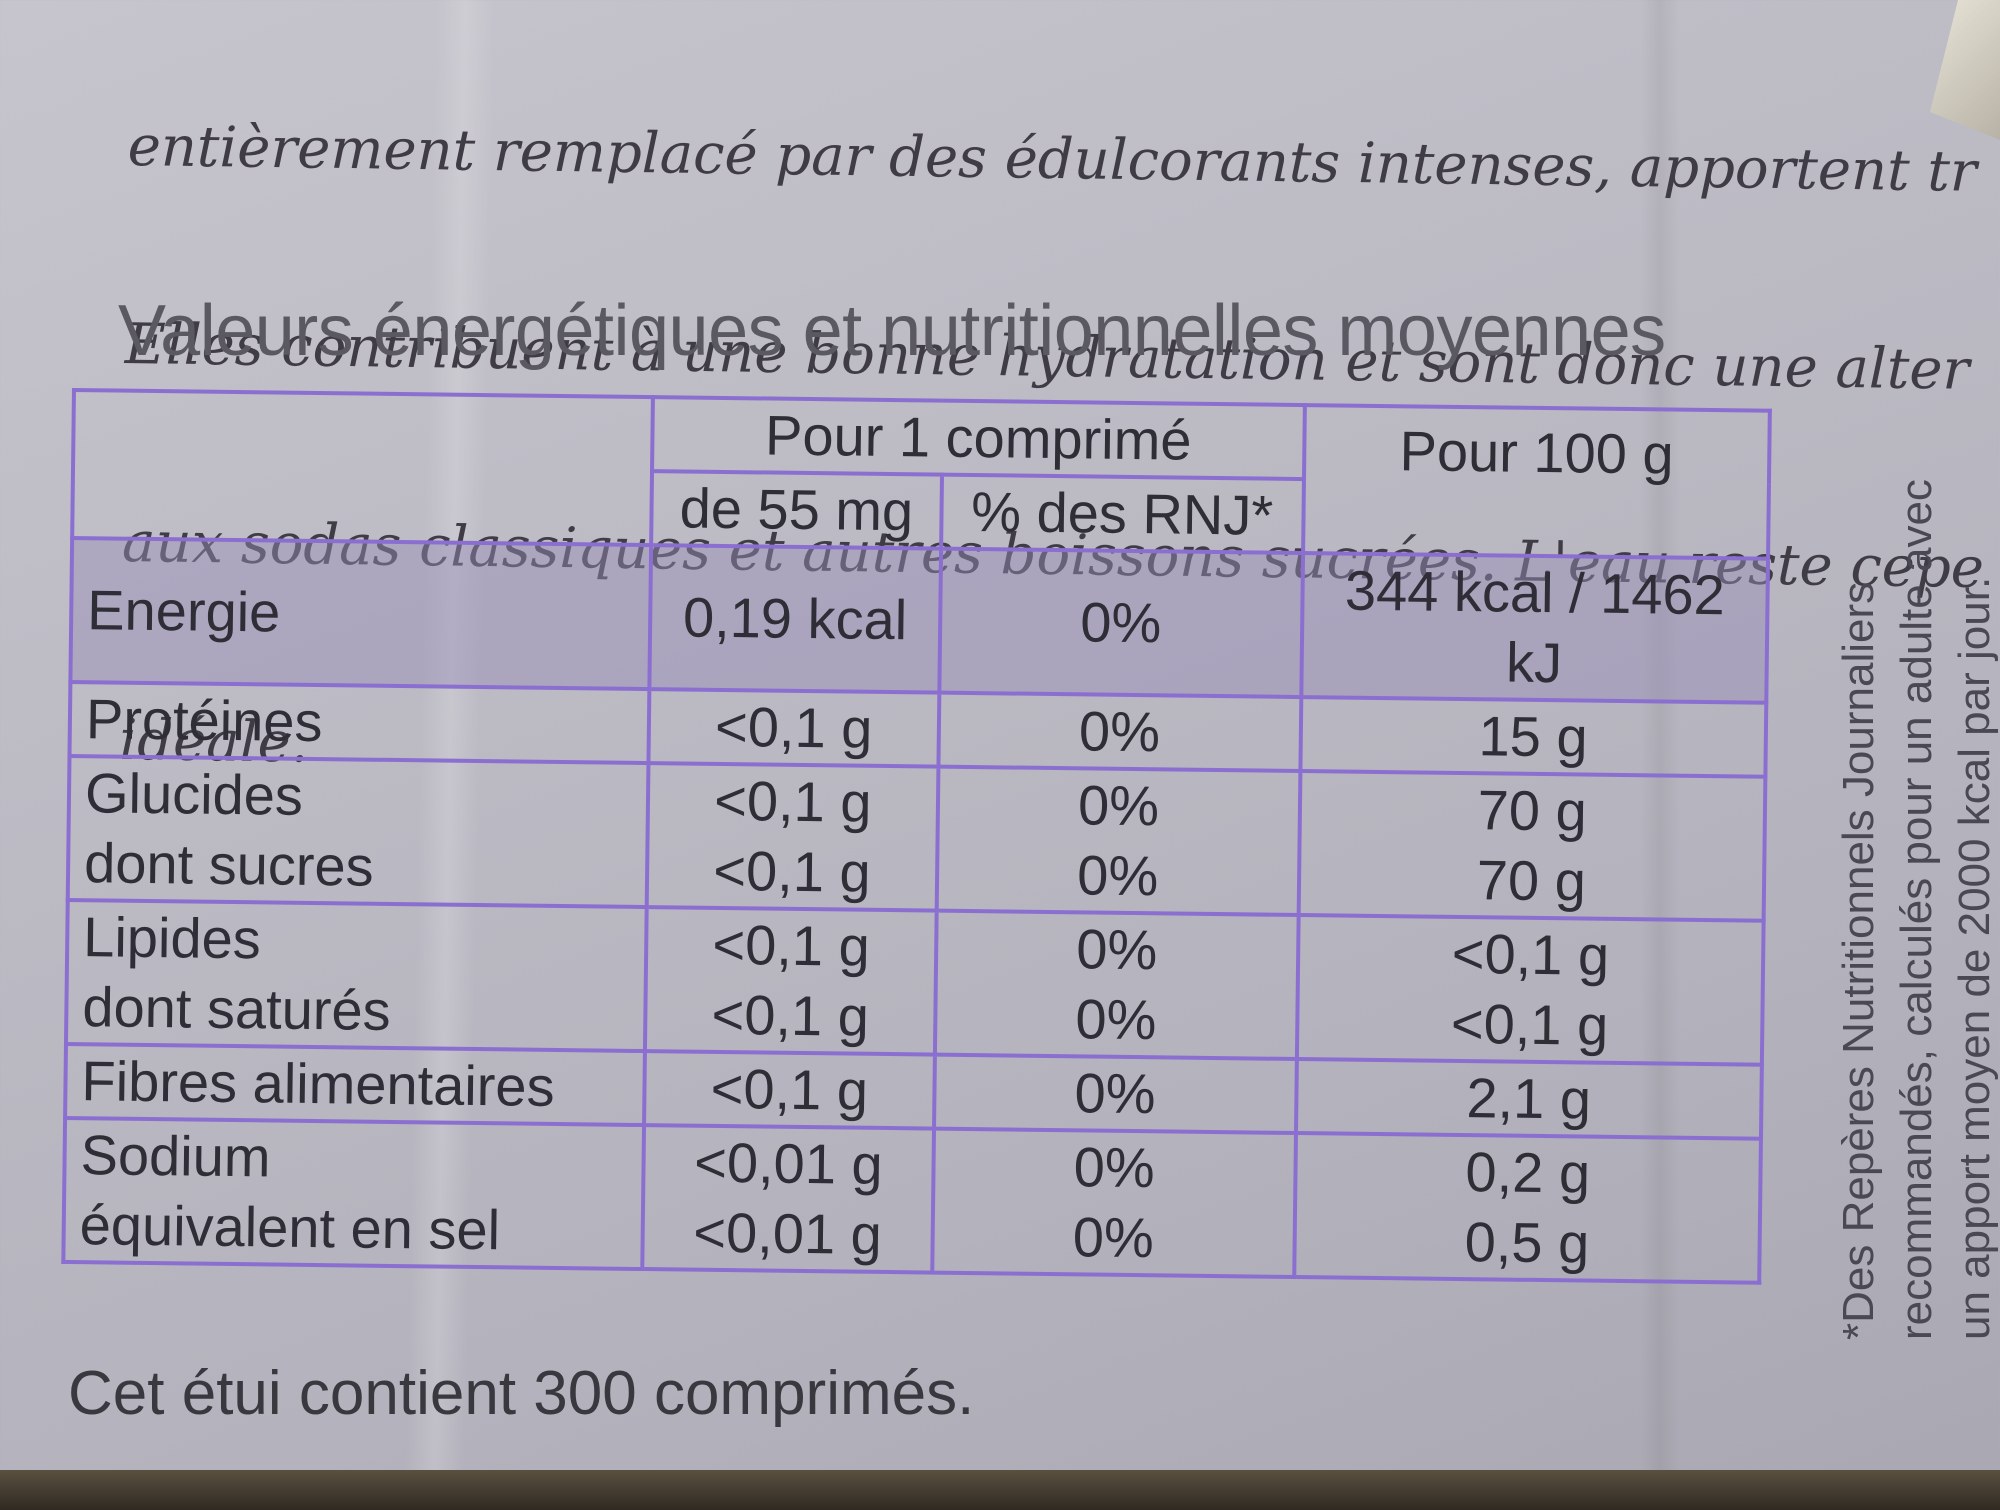 This screenshot has width=2000, height=1510. Describe the element at coordinates (1530, 990) in the screenshot. I see `per-100g-value-cell: <0,1 g <0,1 g` at that location.